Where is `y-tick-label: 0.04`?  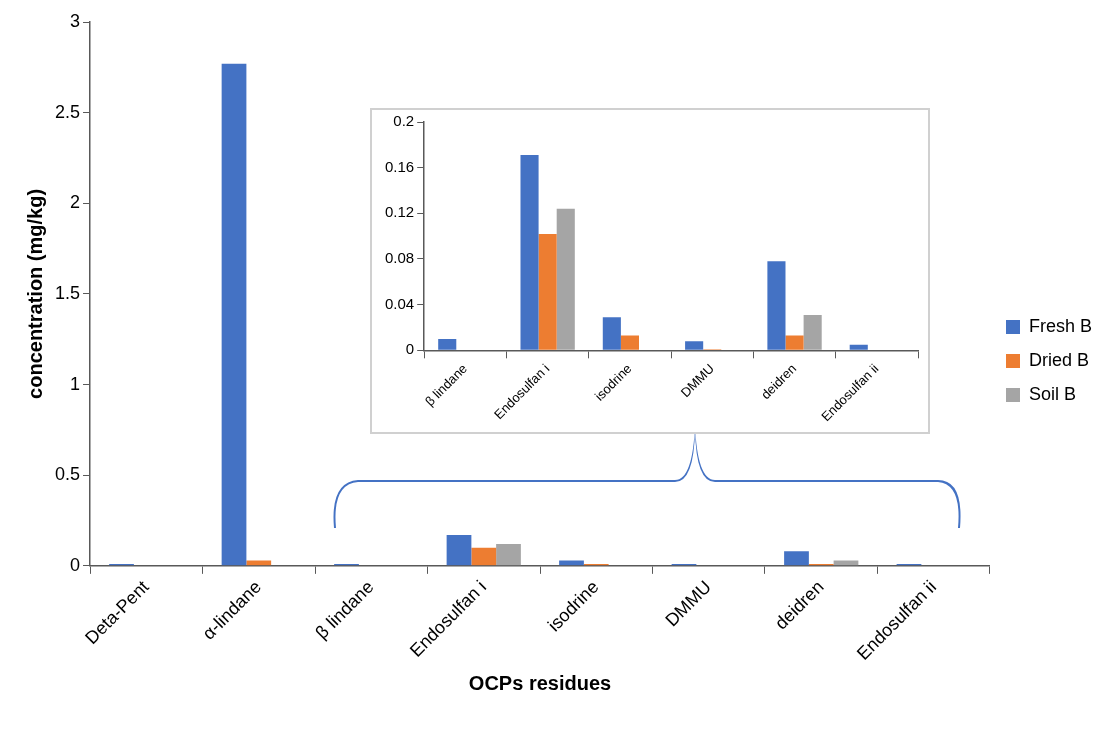 y-tick-label: 0.04 is located at coordinates (399, 303).